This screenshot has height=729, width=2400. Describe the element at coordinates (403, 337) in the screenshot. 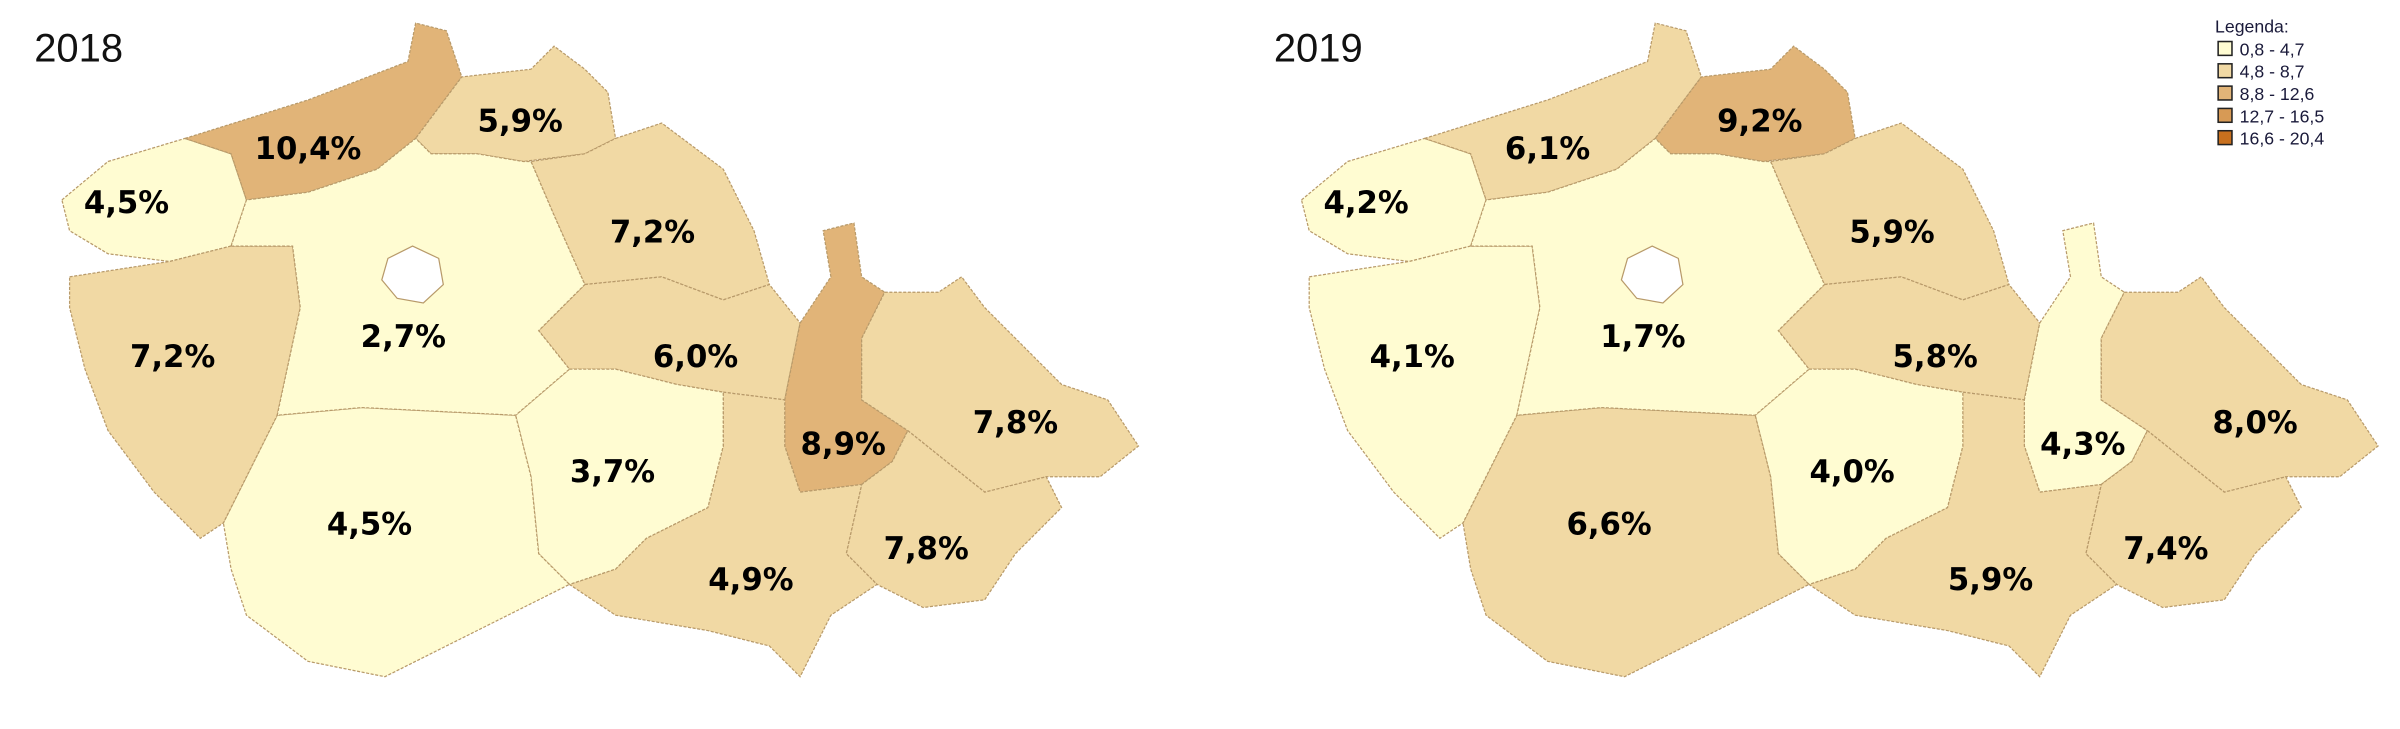

I see `value-label-stredocesky: 2,7%` at that location.